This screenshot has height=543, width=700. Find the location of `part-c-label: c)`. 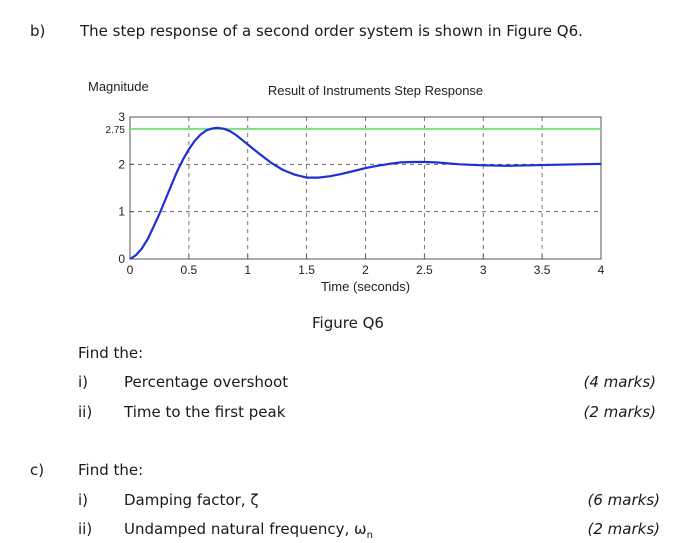

part-c-label: c) is located at coordinates (37, 470).